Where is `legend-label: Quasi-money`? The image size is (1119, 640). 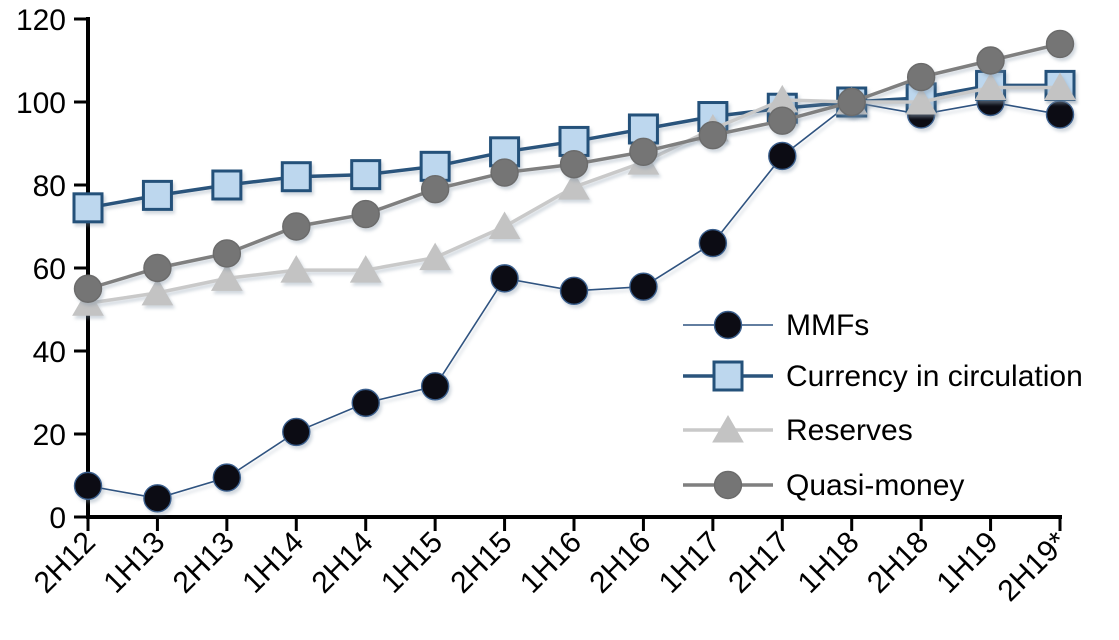 legend-label: Quasi-money is located at coordinates (875, 485).